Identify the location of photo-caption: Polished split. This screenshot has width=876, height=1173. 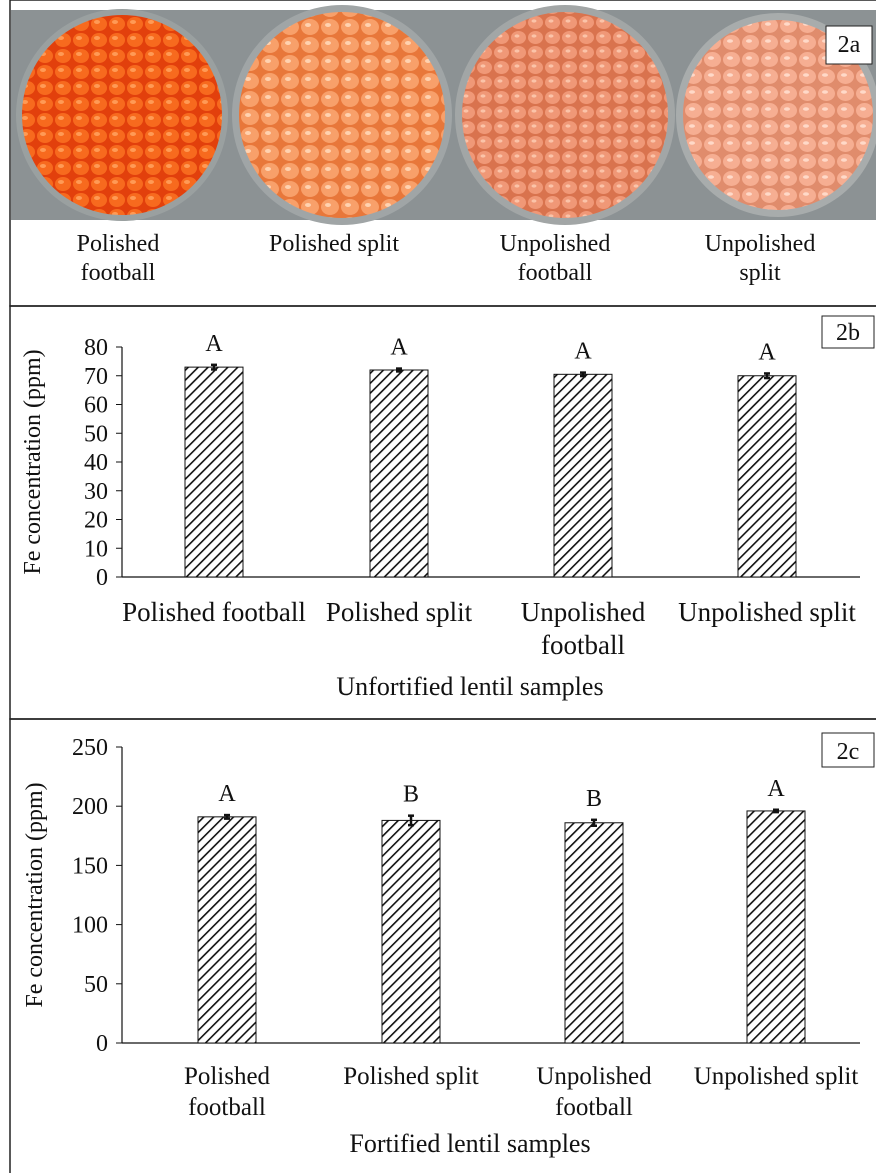
(334, 244).